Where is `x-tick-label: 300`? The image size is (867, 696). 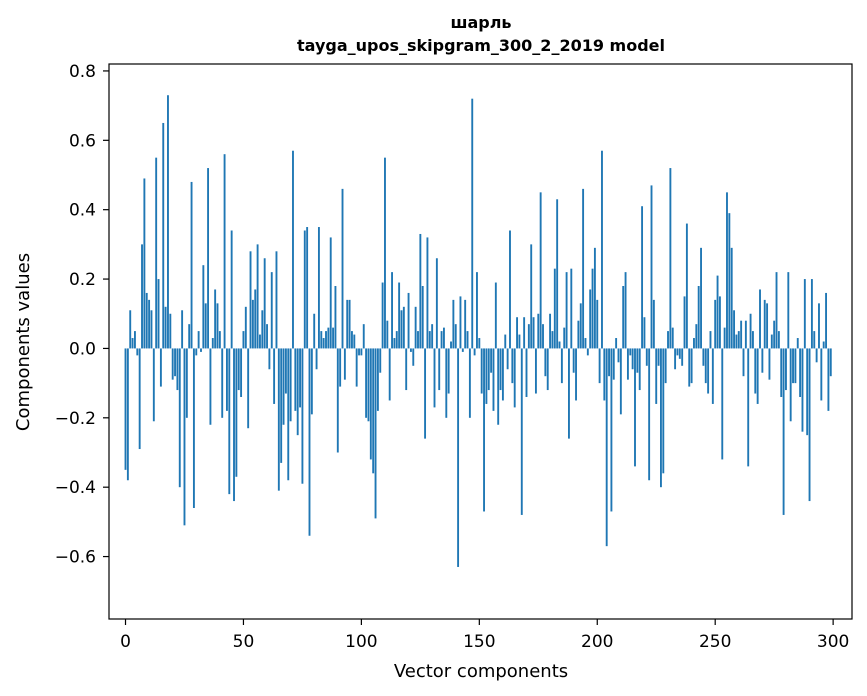 x-tick-label: 300 is located at coordinates (833, 642).